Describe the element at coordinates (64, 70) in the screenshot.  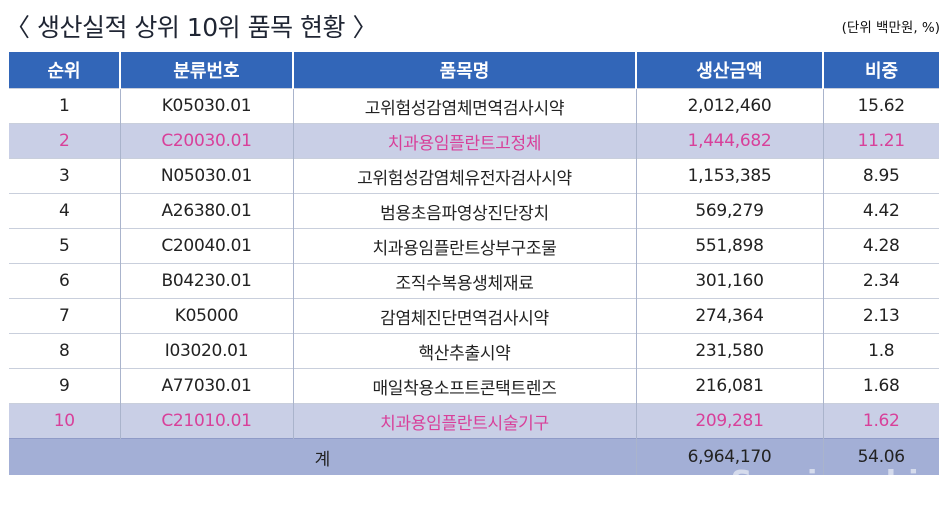
I see `header-rank: 순위` at that location.